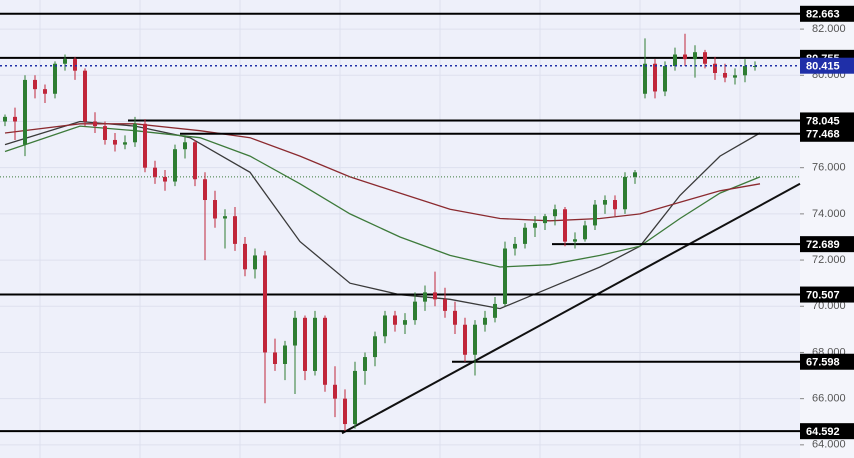 This screenshot has height=458, width=854. What do you see at coordinates (829, 260) in the screenshot?
I see `y-tick-label: 72.000` at bounding box center [829, 260].